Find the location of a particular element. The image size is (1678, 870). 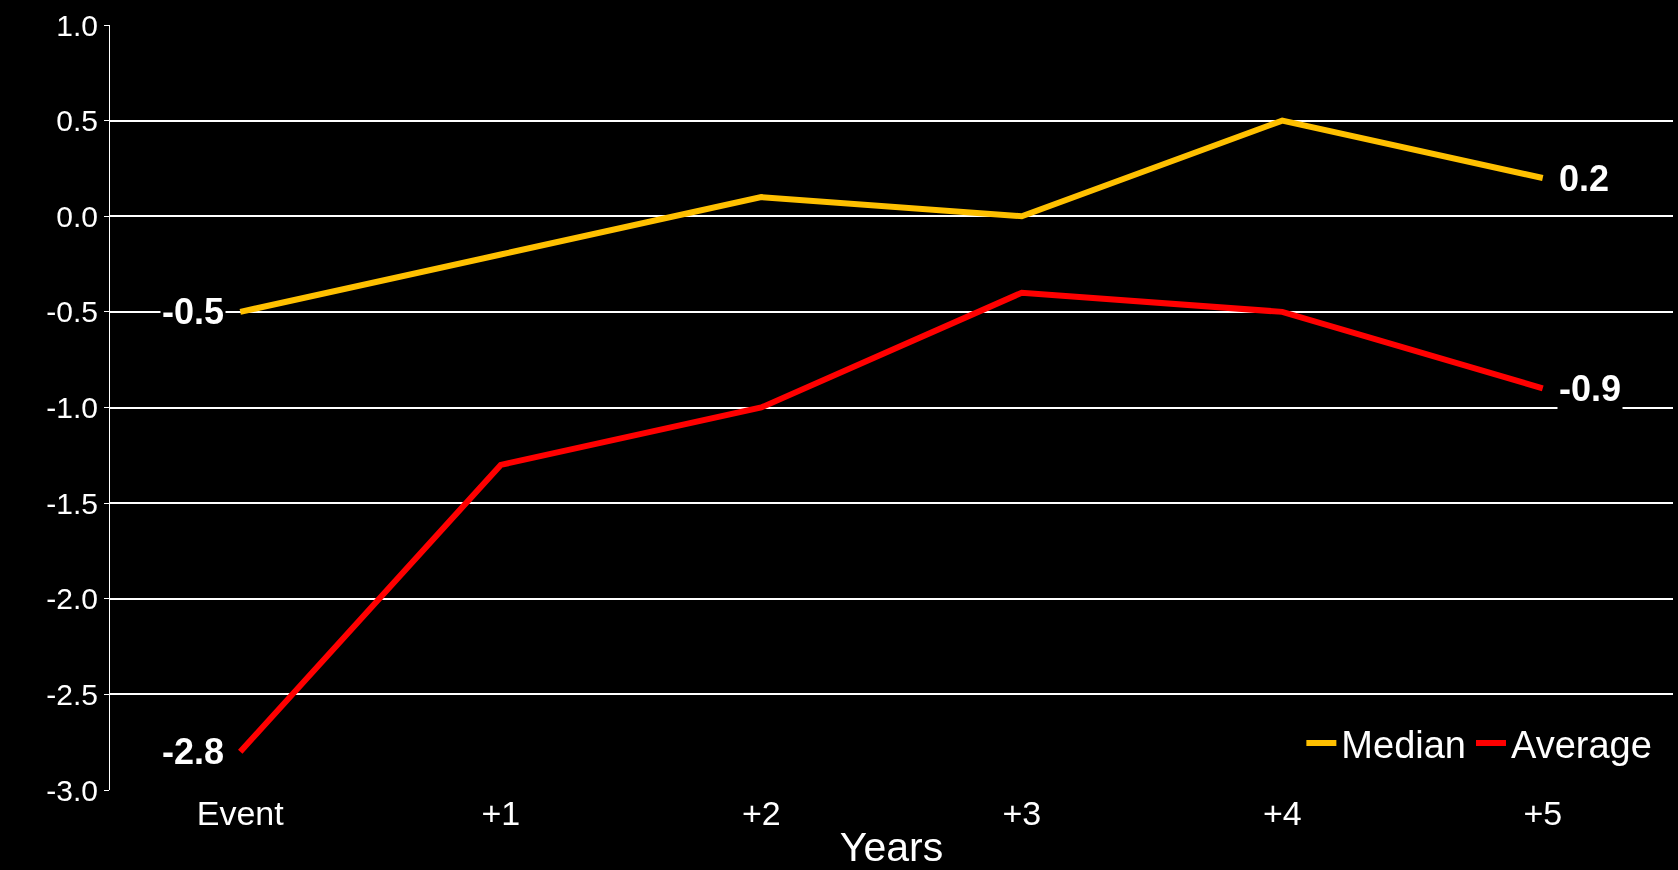

data-label: 0.2 is located at coordinates (1584, 178).